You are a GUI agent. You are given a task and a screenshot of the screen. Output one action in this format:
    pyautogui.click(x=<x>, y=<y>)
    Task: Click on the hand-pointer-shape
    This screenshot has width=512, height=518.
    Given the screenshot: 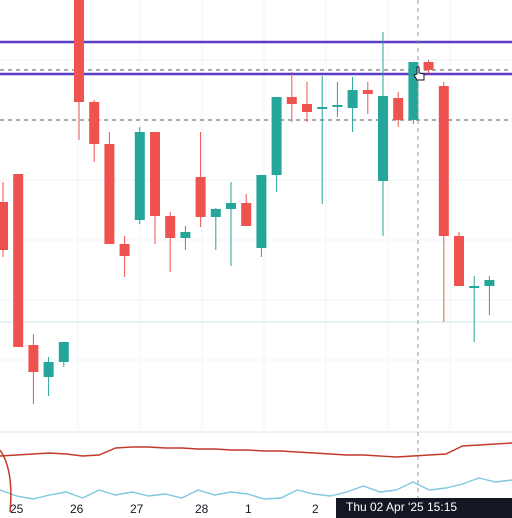 What is the action you would take?
    pyautogui.click(x=419, y=73)
    